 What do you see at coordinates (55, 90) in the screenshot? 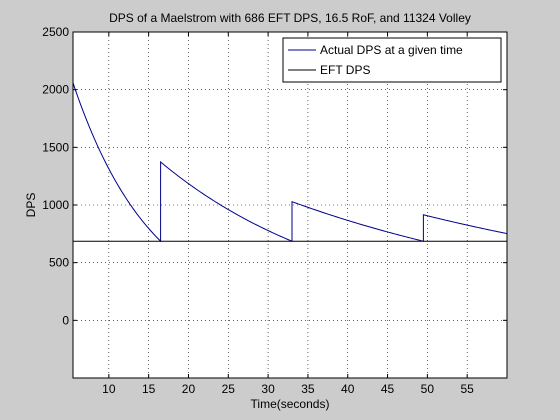
I see `y-tick-label: 2000` at bounding box center [55, 90].